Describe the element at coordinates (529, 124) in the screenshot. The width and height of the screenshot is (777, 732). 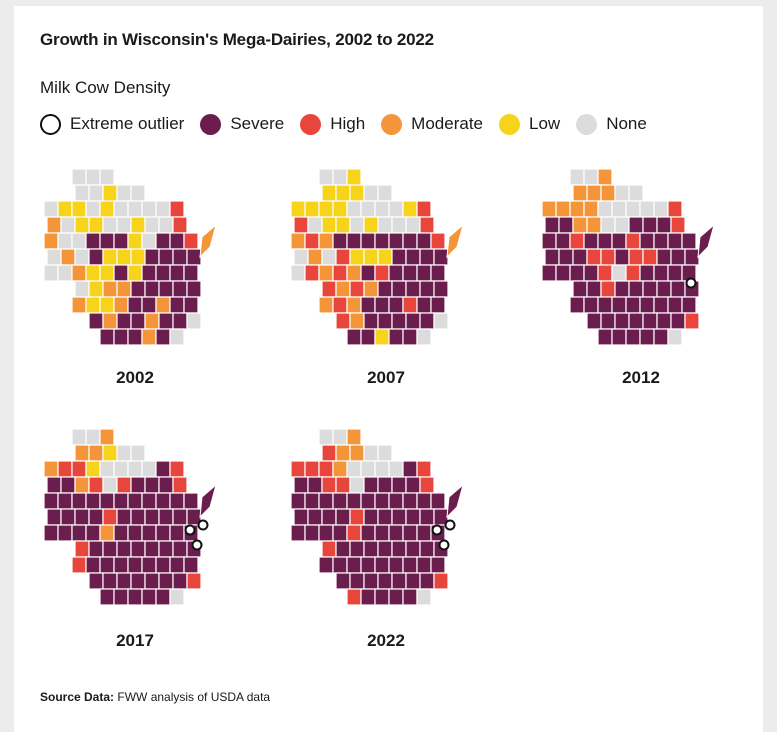
I see `legend-item-low: Low` at that location.